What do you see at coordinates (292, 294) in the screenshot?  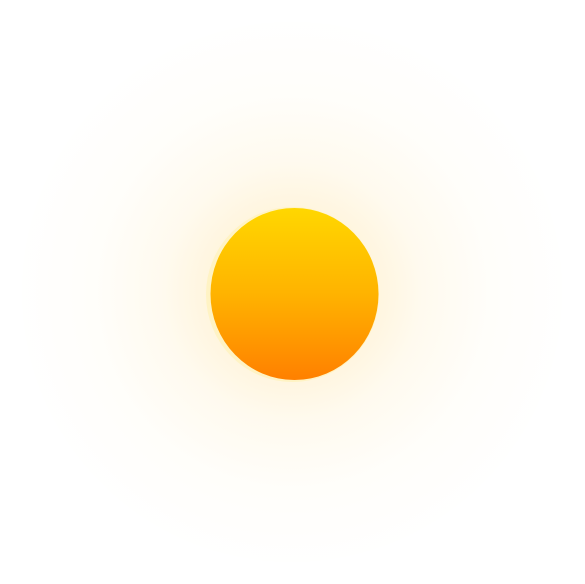 I see `sun-icon` at bounding box center [292, 294].